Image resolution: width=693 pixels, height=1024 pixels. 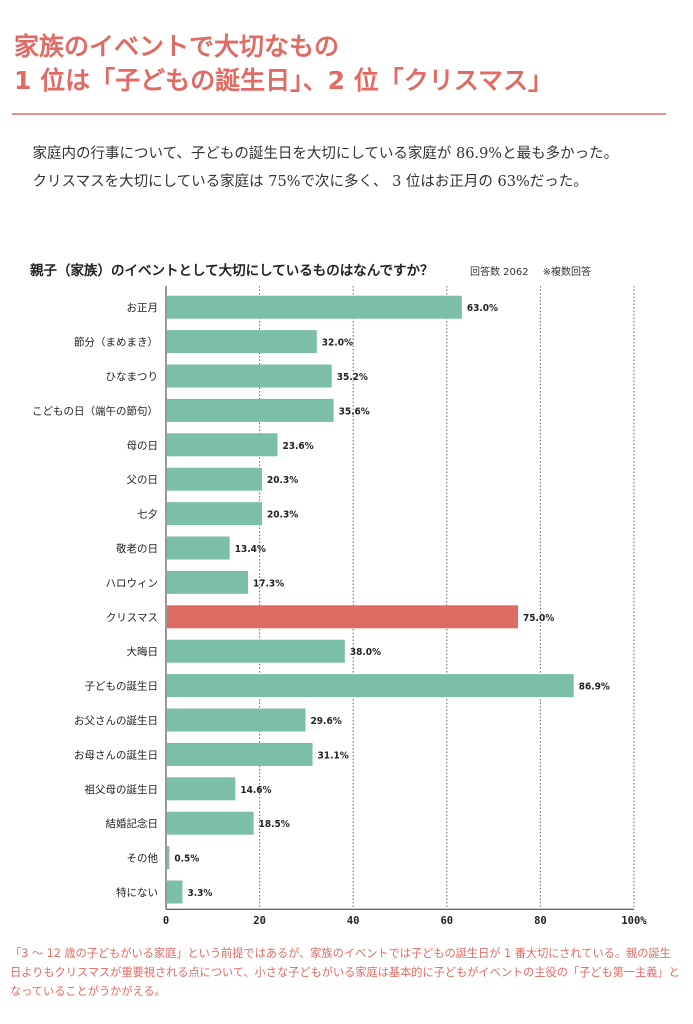 What do you see at coordinates (333, 755) in the screenshot?
I see `value-label: 31.1%` at bounding box center [333, 755].